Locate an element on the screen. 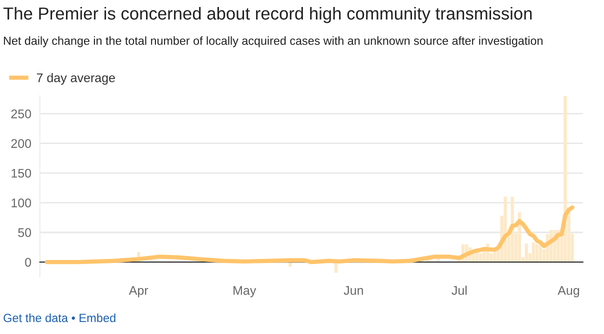 This screenshot has height=334, width=604. y-tick-label: 100 is located at coordinates (22, 203).